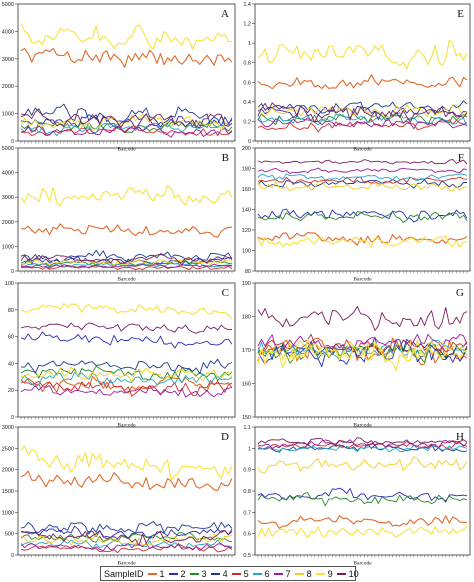  I want to click on panel-label: A, so click(225, 14).